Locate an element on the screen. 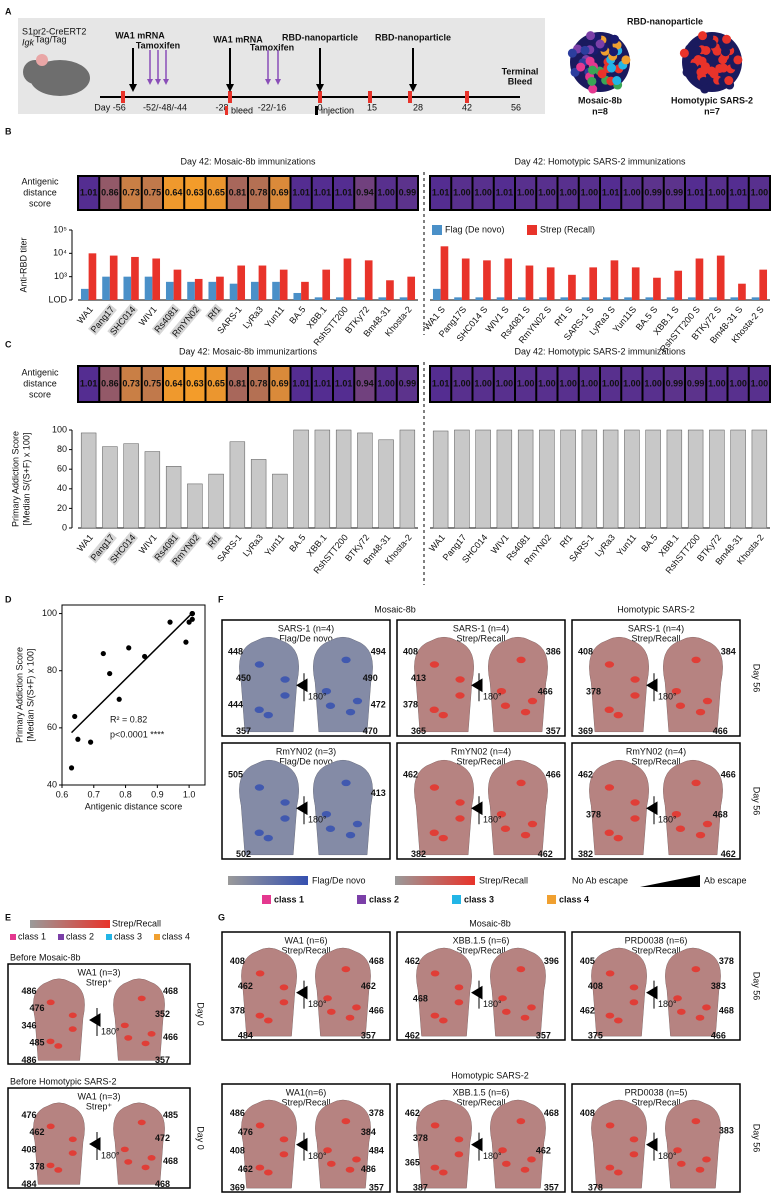  residue-label: 365 is located at coordinates (412, 1163).